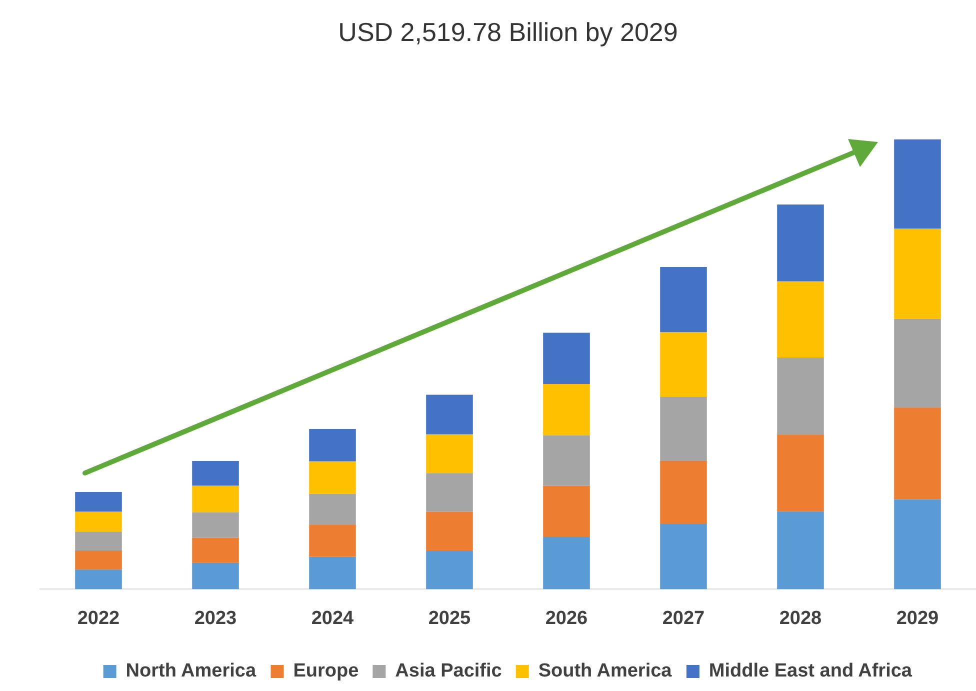  What do you see at coordinates (917, 618) in the screenshot?
I see `x-tick-label: 2029` at bounding box center [917, 618].